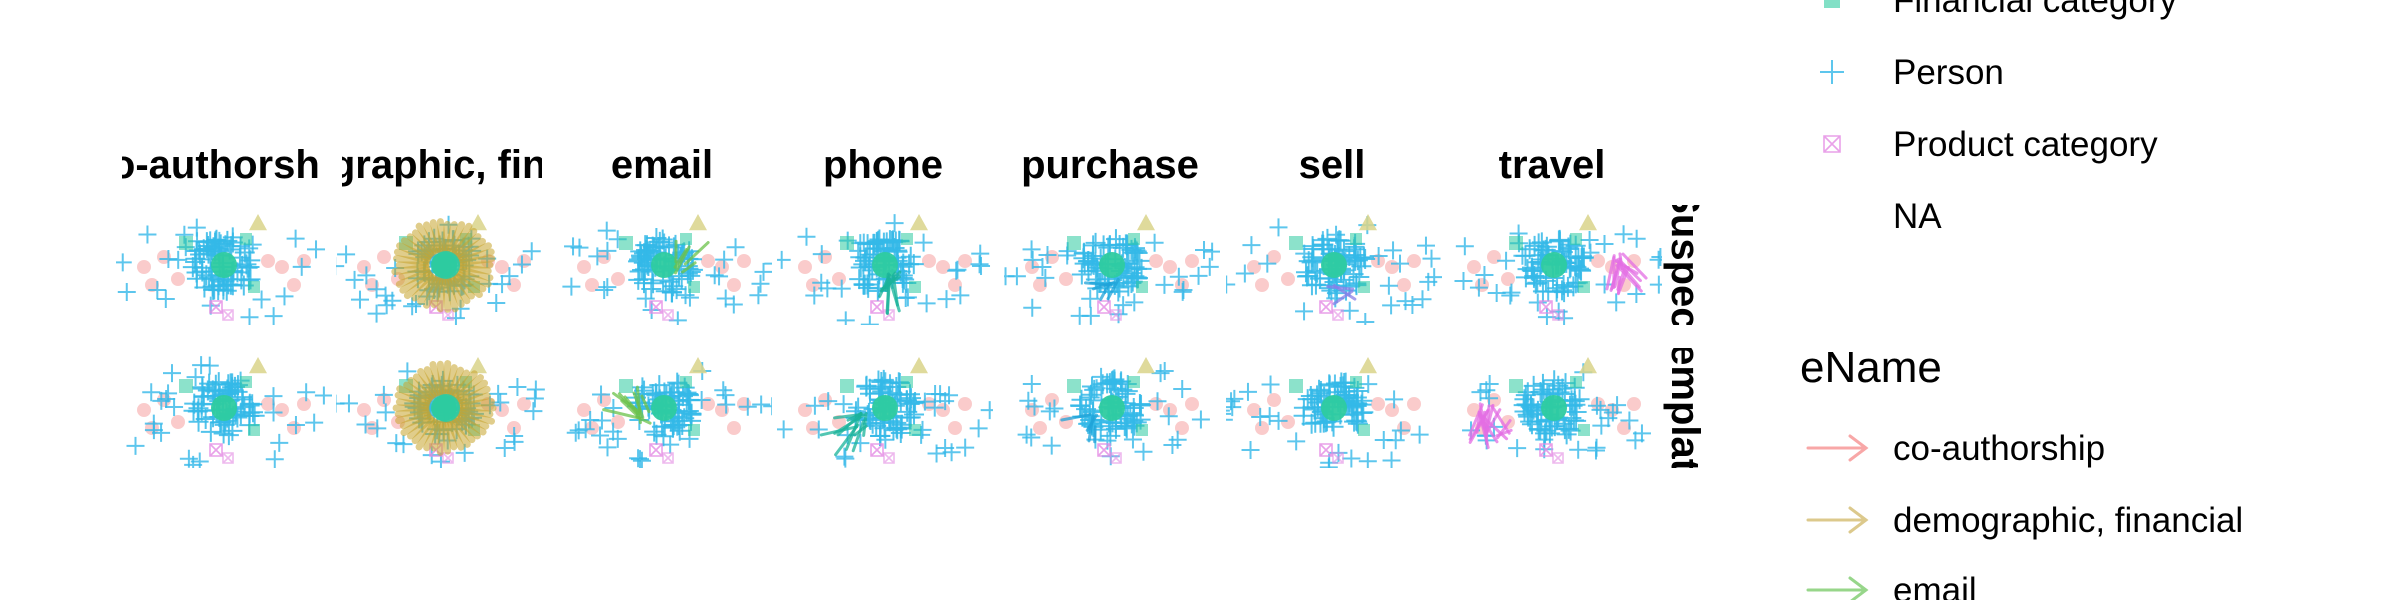  What do you see at coordinates (1556, 410) in the screenshot?
I see `panel-travel-template` at bounding box center [1556, 410].